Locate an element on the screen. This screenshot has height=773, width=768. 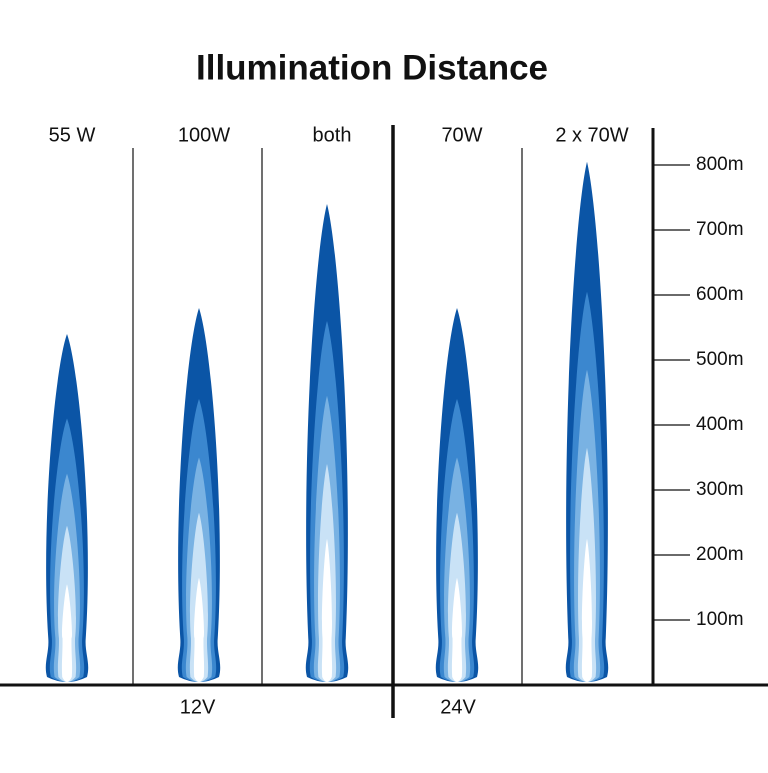
y-tick-label: 300m is located at coordinates (720, 489).